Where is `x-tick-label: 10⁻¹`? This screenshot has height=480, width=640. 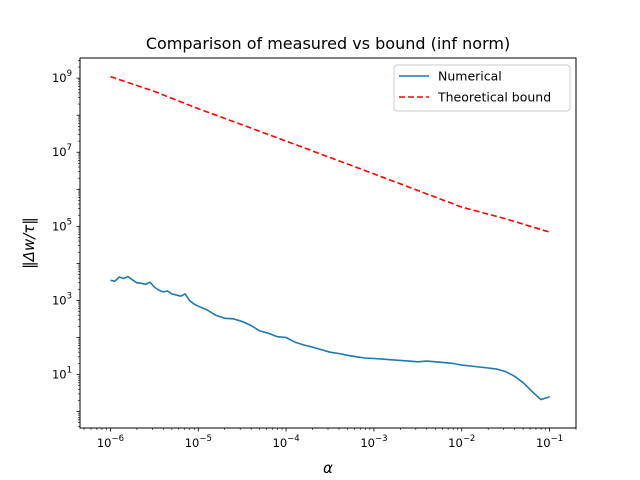
x-tick-label: 10⁻¹ is located at coordinates (549, 442).